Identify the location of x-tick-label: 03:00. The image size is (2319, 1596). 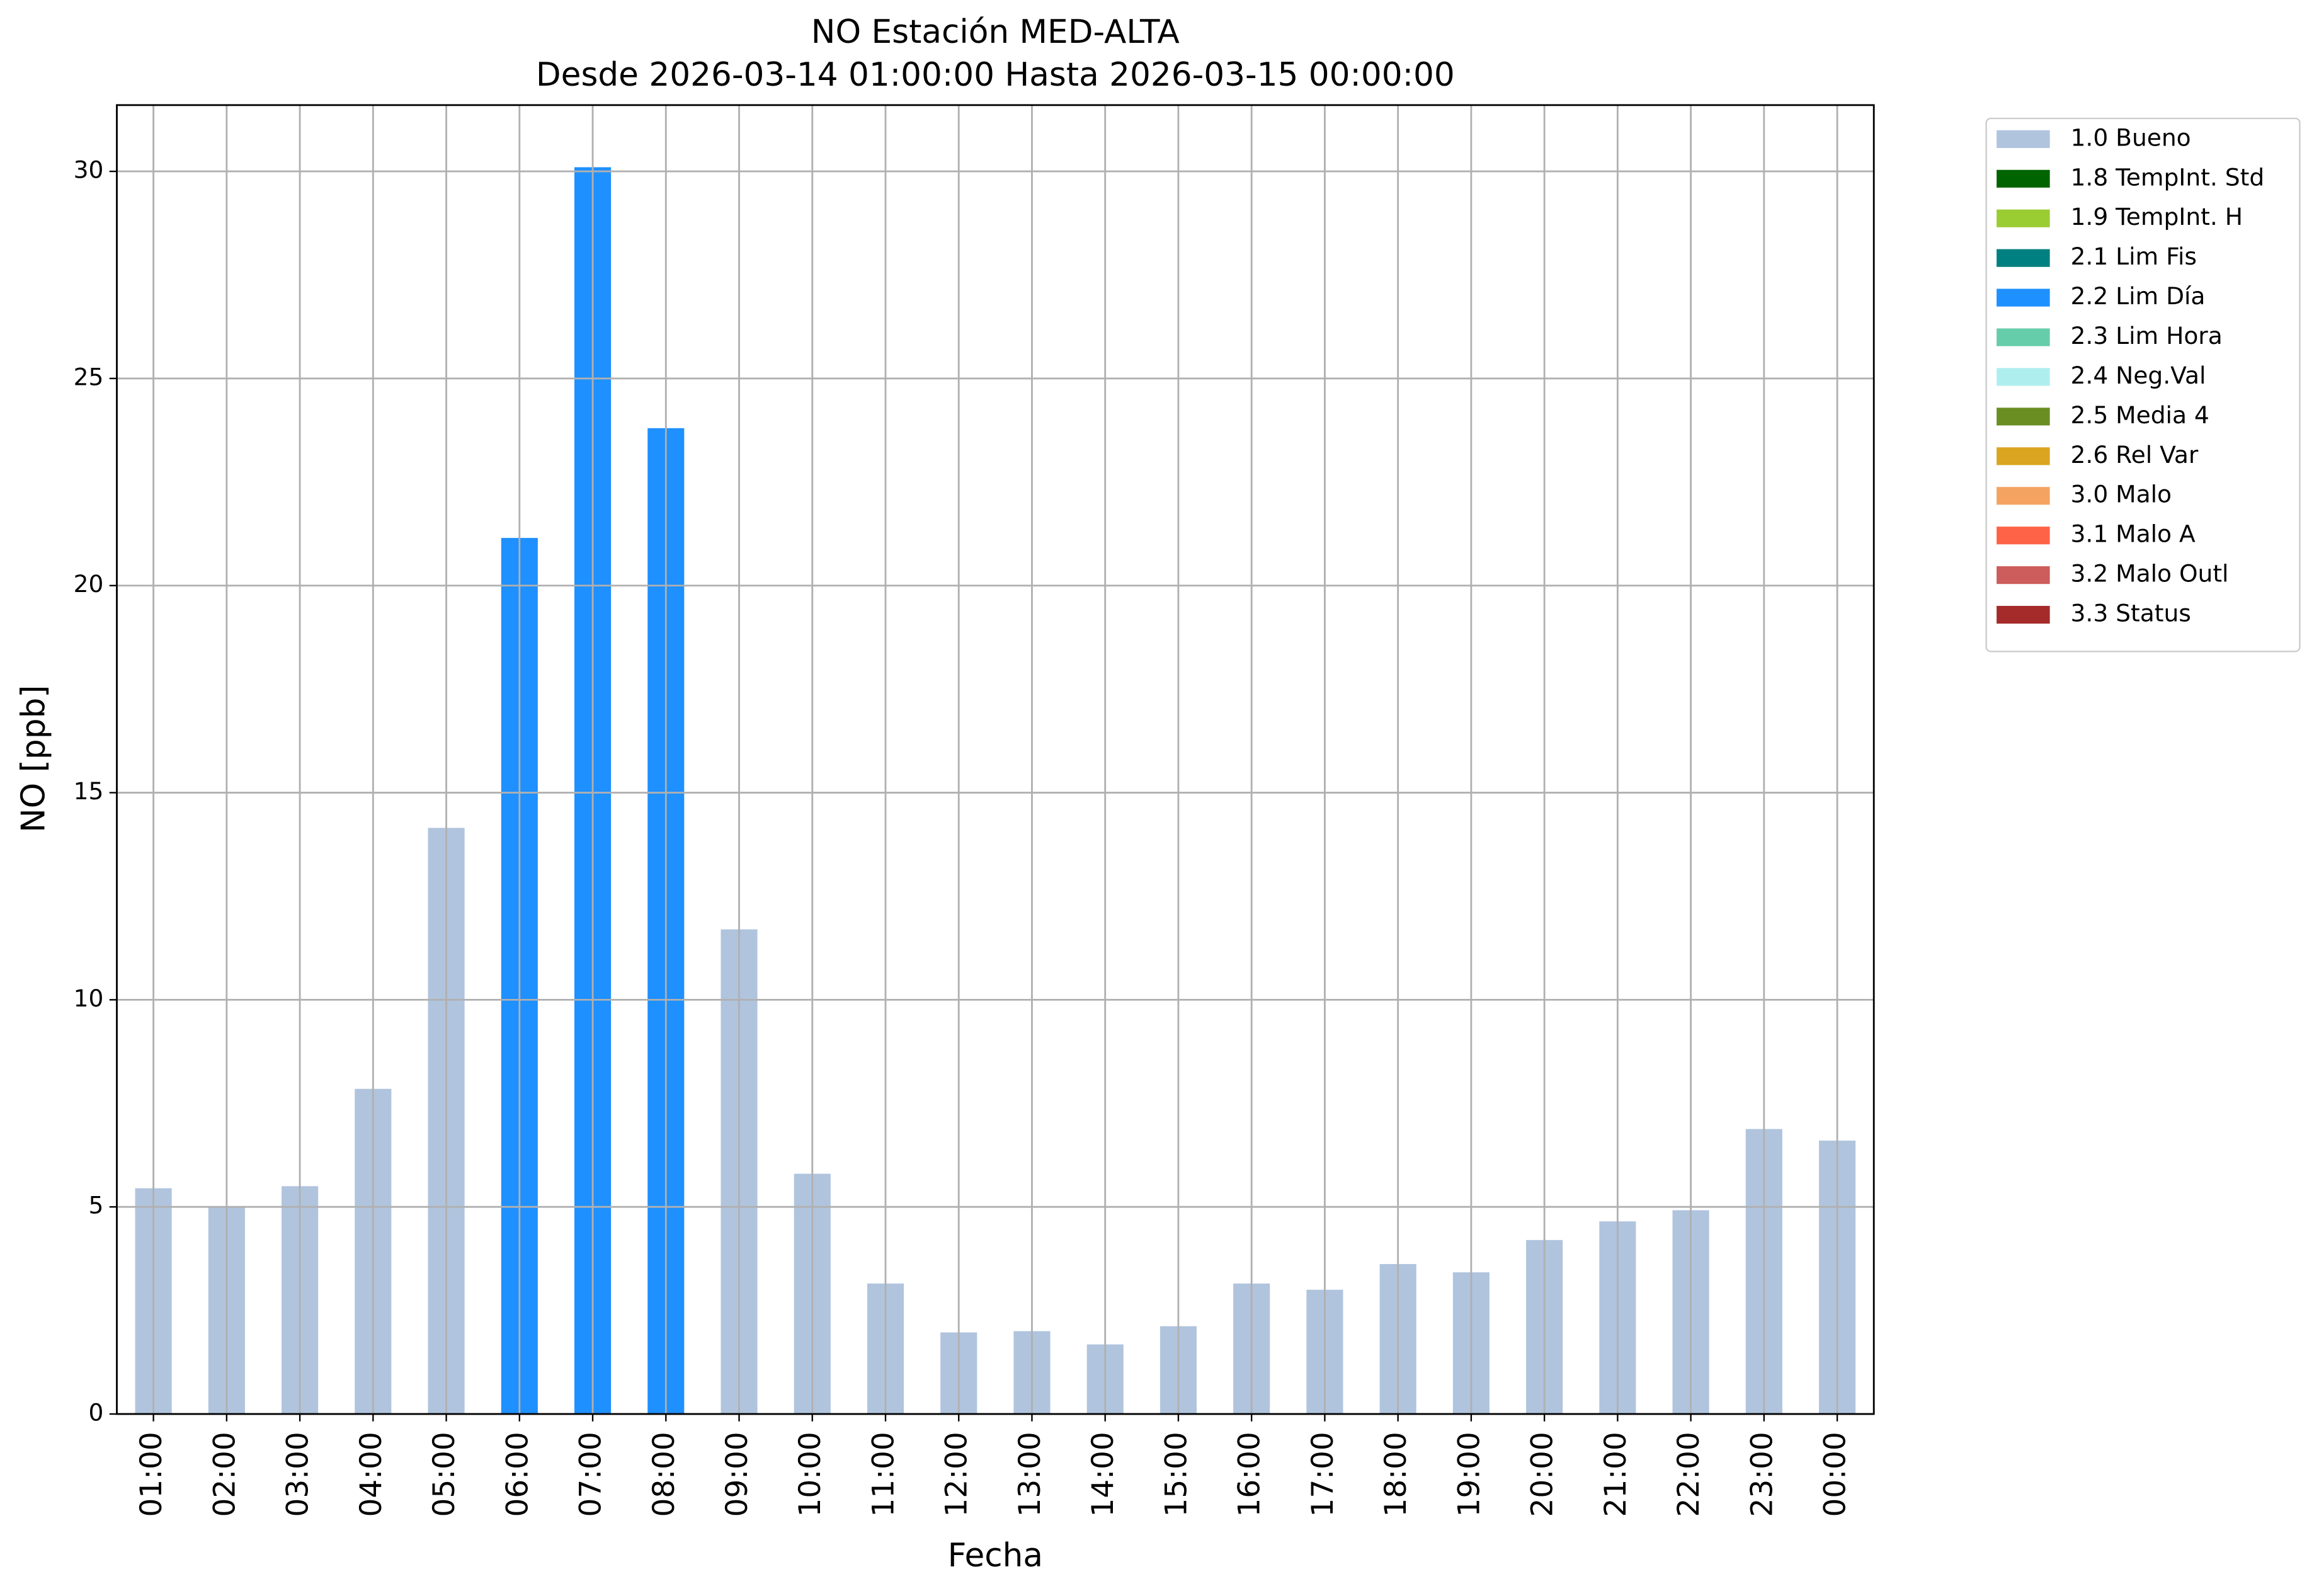
(298, 1474).